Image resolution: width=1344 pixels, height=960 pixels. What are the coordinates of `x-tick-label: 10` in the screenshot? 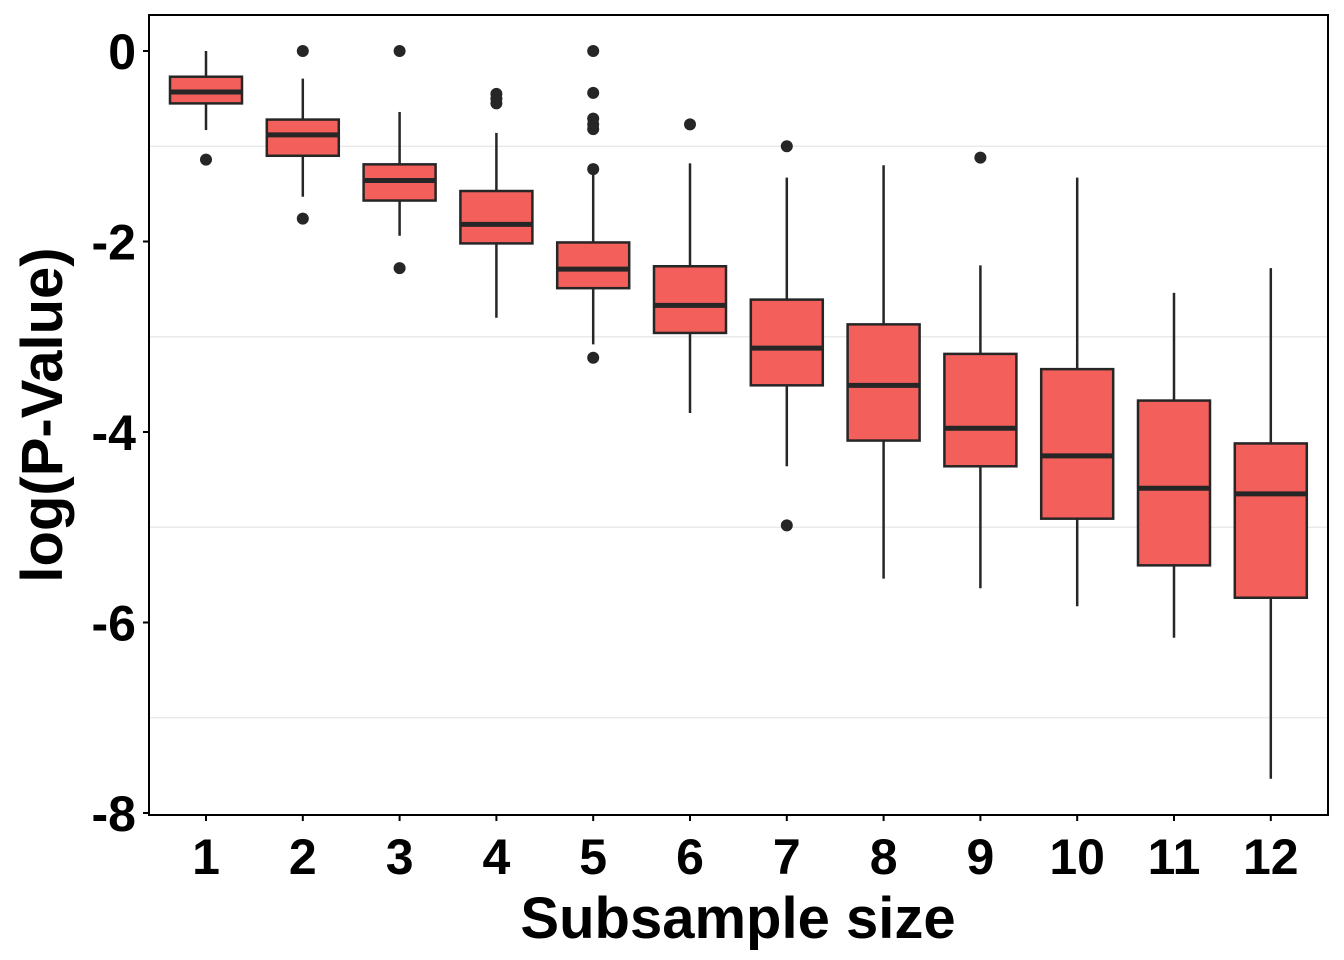 It's located at (1077, 857).